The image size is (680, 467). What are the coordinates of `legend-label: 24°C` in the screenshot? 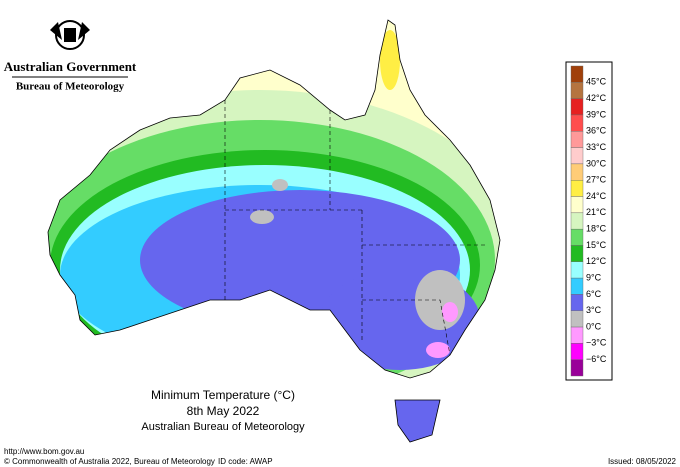 It's located at (596, 196).